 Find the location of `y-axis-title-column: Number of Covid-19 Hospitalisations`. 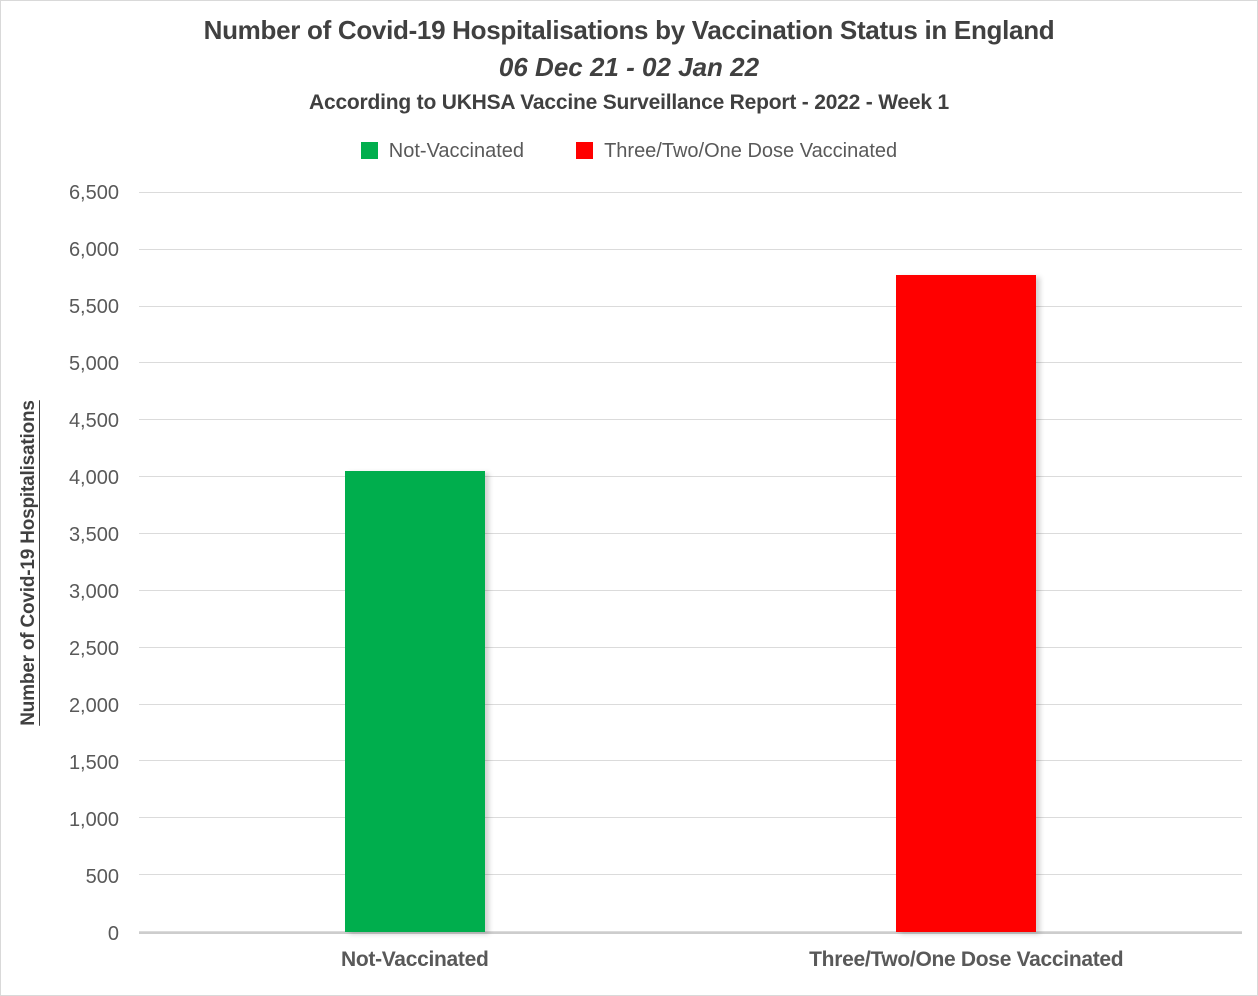

y-axis-title-column: Number of Covid-19 Hospitalisations is located at coordinates (29, 563).